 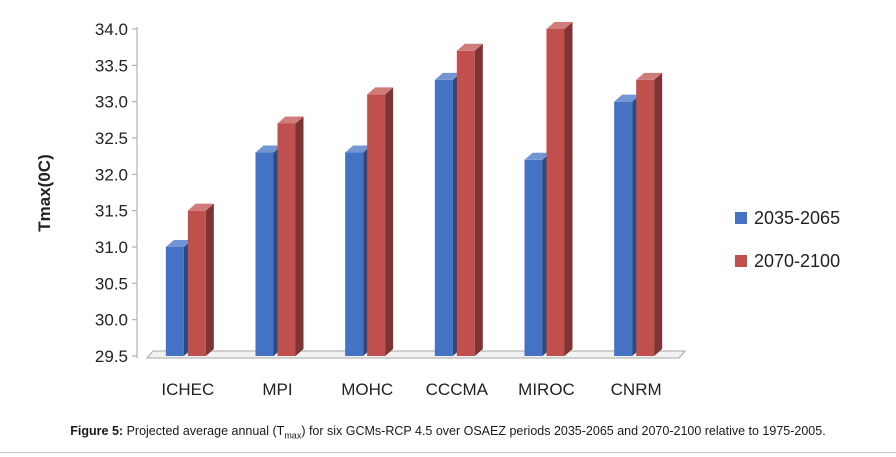 What do you see at coordinates (636, 389) in the screenshot?
I see `category-label: CNRM` at bounding box center [636, 389].